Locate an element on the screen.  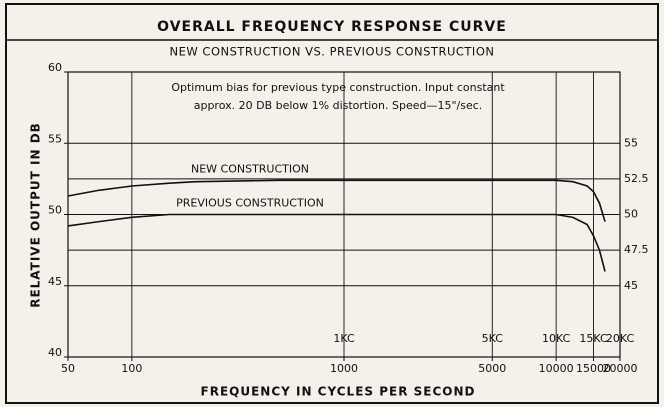
y2-tick-label: 55 is located at coordinates (631, 142).